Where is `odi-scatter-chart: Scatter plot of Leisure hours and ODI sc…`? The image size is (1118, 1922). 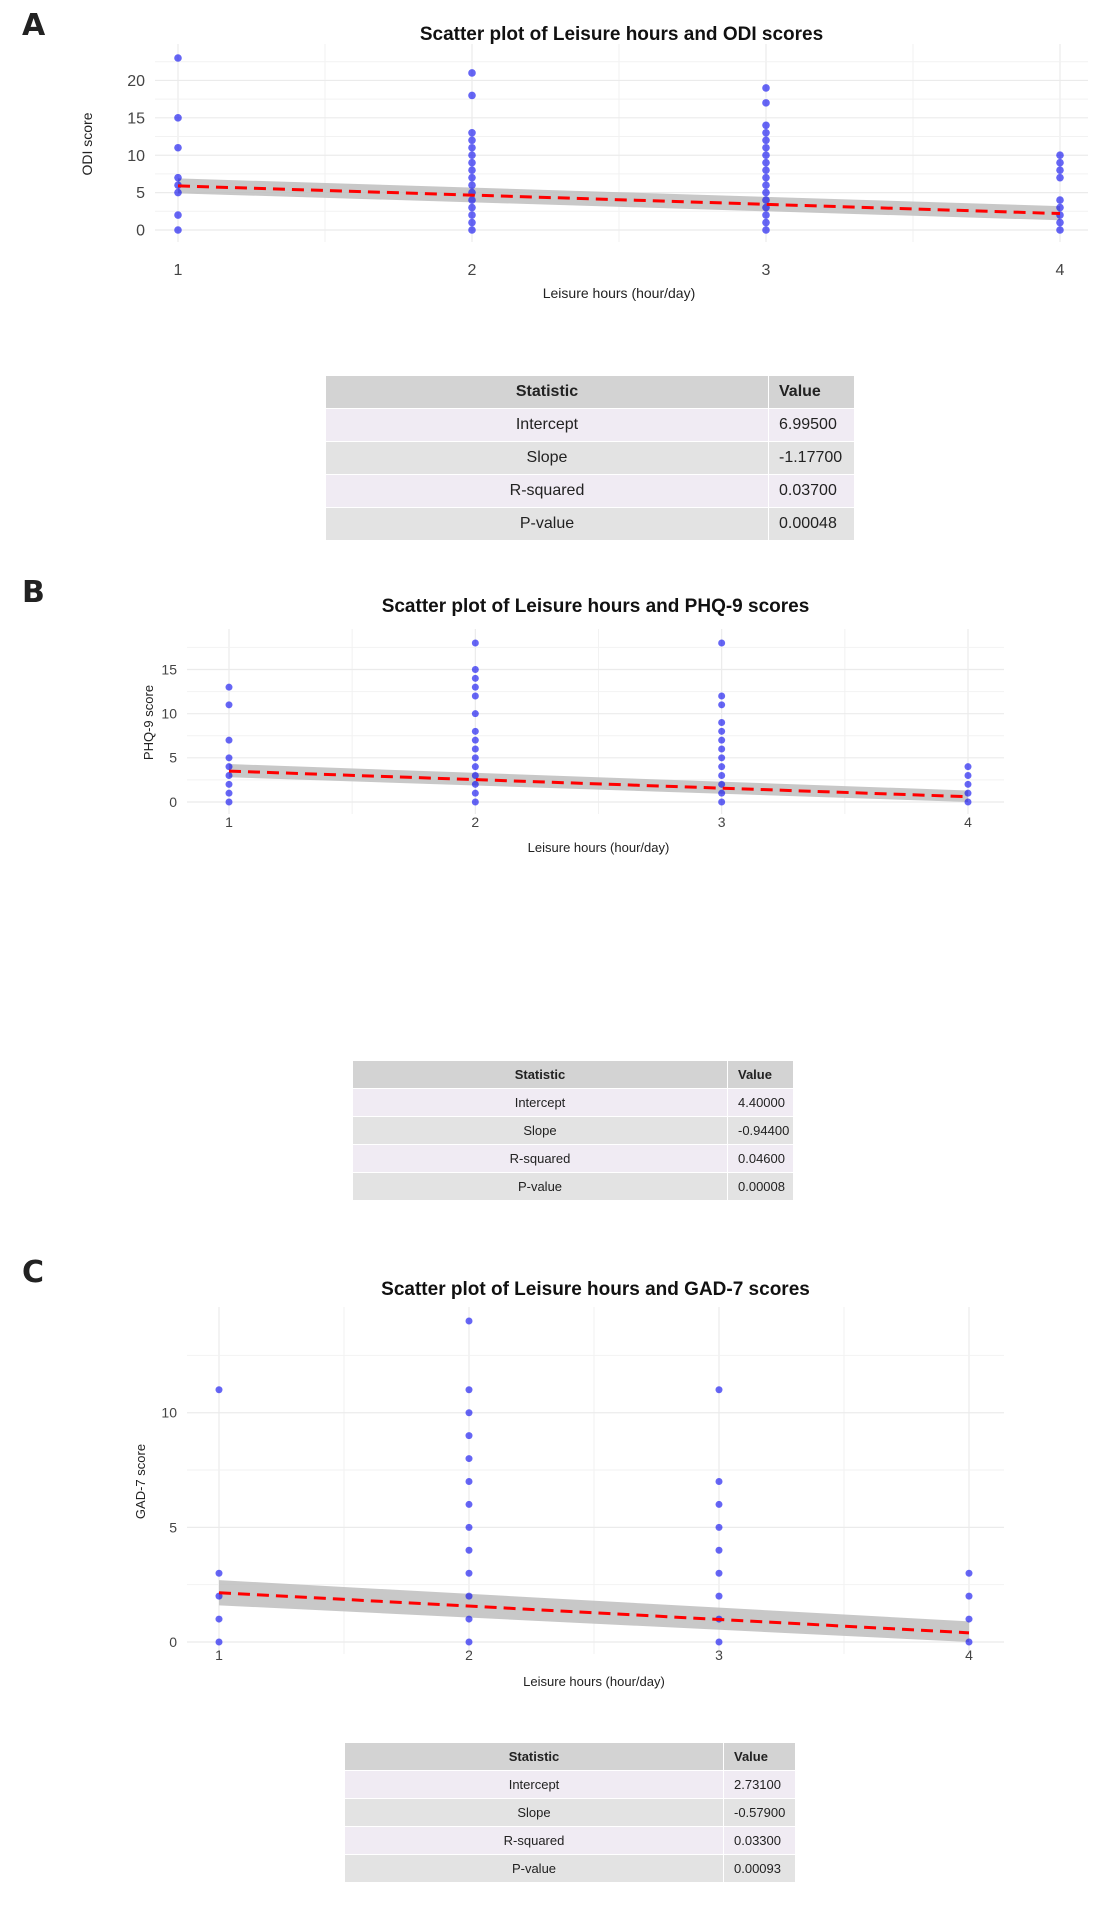 odi-scatter-chart: Scatter plot of Leisure hours and ODI sc… is located at coordinates (583, 162).